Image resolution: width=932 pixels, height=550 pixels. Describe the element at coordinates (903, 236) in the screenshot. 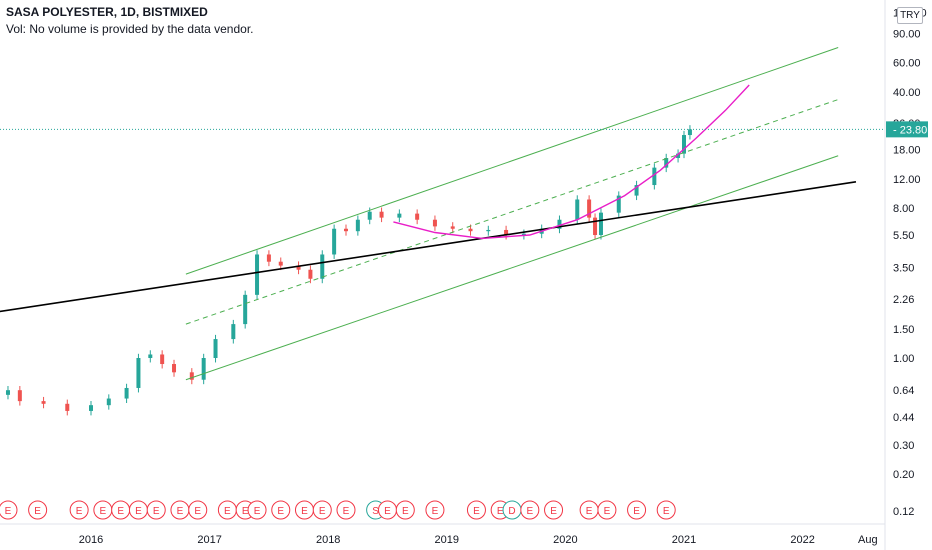

I see `y-tick-label: 5.50` at that location.